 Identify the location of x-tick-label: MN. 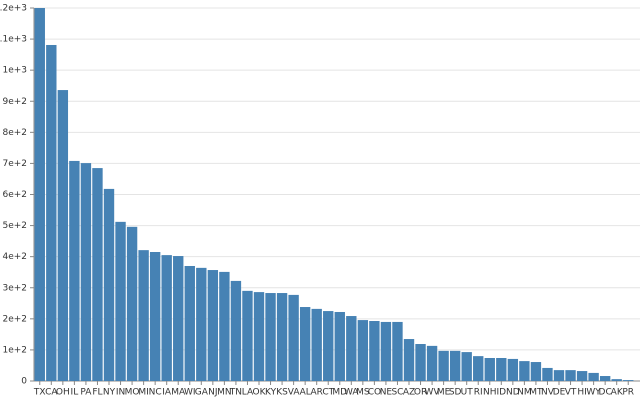
(224, 393).